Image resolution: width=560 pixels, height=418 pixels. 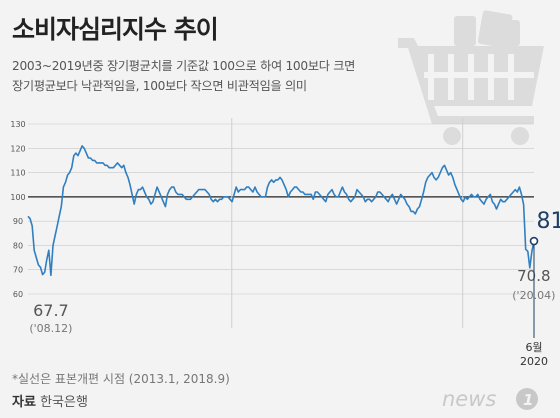 I want to click on highlight-month: 6월, so click(x=533, y=347).